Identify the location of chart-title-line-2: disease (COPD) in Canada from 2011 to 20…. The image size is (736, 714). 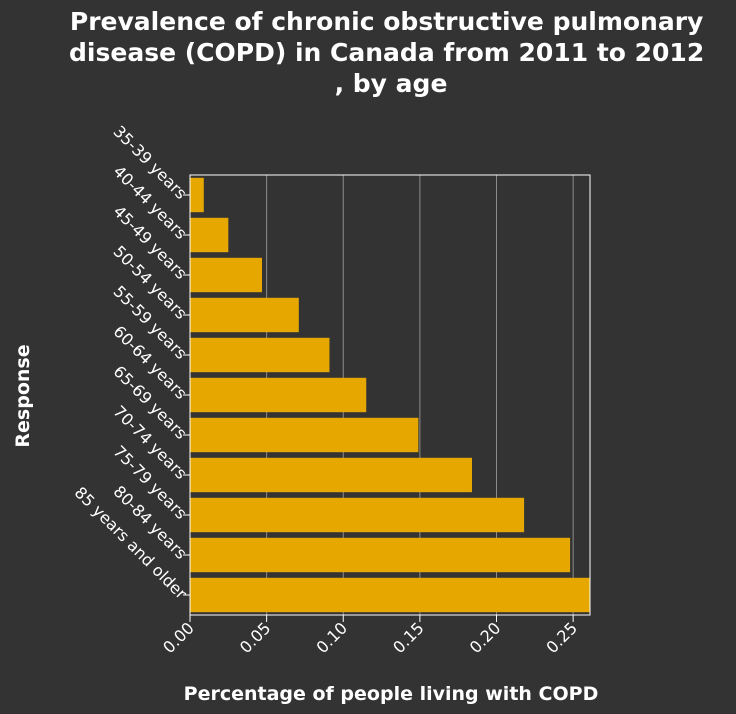
(386, 52).